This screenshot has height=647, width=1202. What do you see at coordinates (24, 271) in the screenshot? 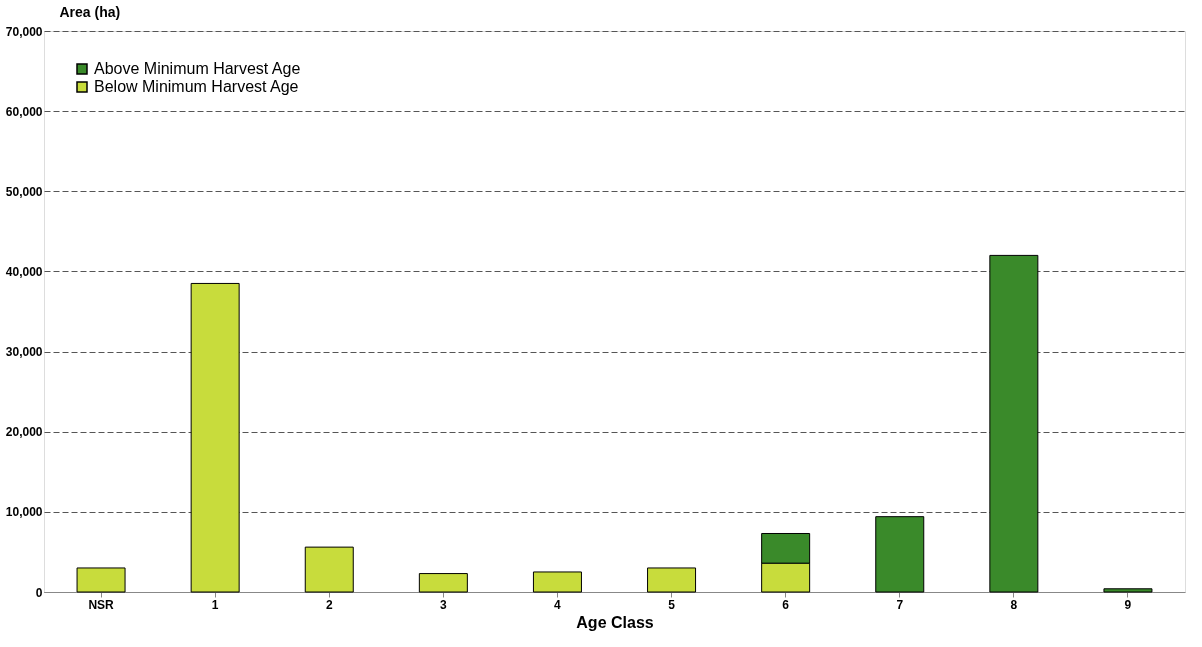
I see `y-tick-label: 40,000` at bounding box center [24, 271].